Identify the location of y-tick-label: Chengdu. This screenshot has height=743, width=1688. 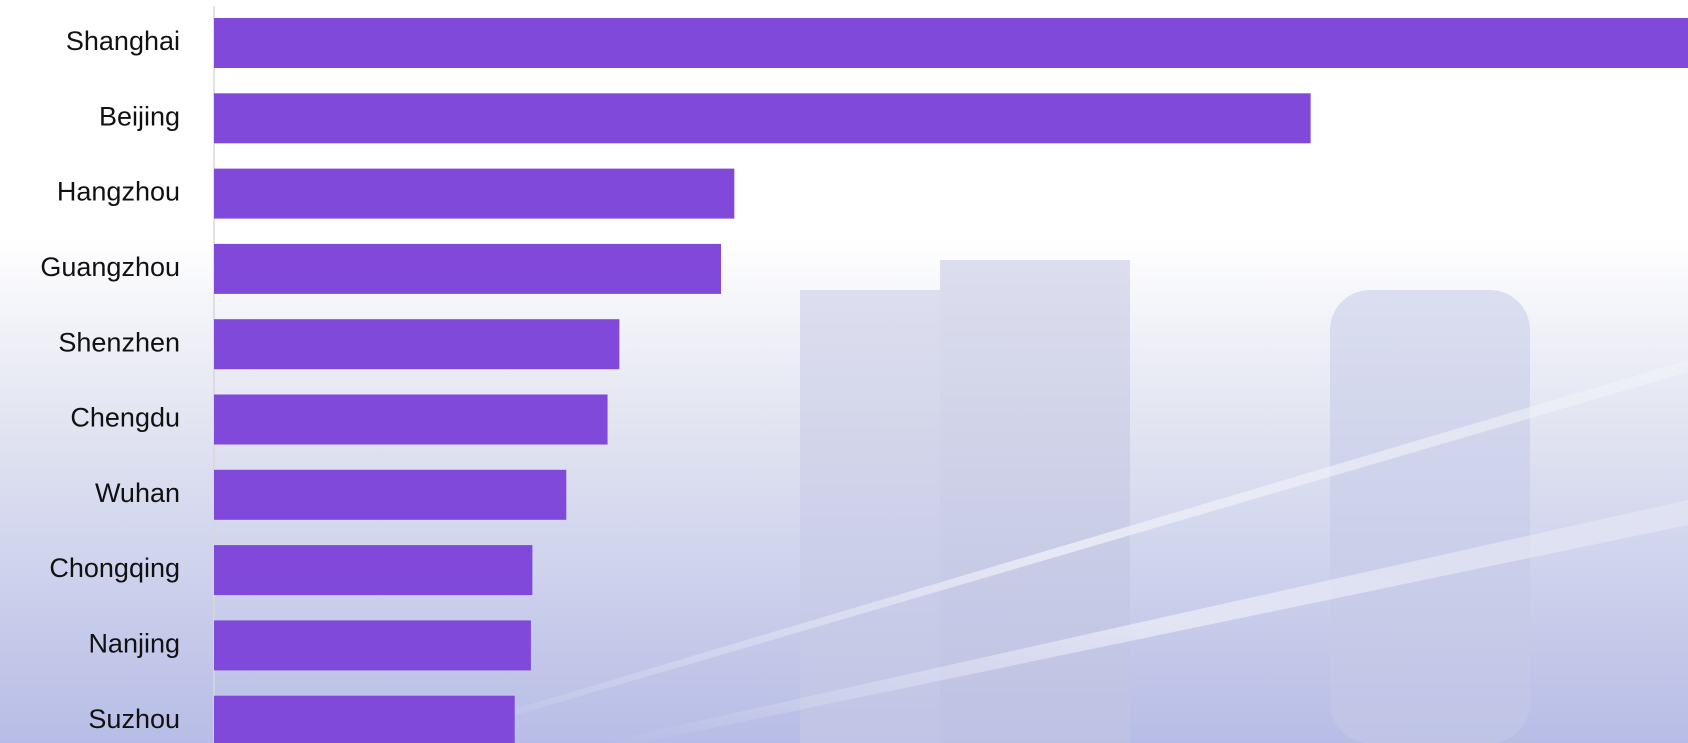
(125, 418).